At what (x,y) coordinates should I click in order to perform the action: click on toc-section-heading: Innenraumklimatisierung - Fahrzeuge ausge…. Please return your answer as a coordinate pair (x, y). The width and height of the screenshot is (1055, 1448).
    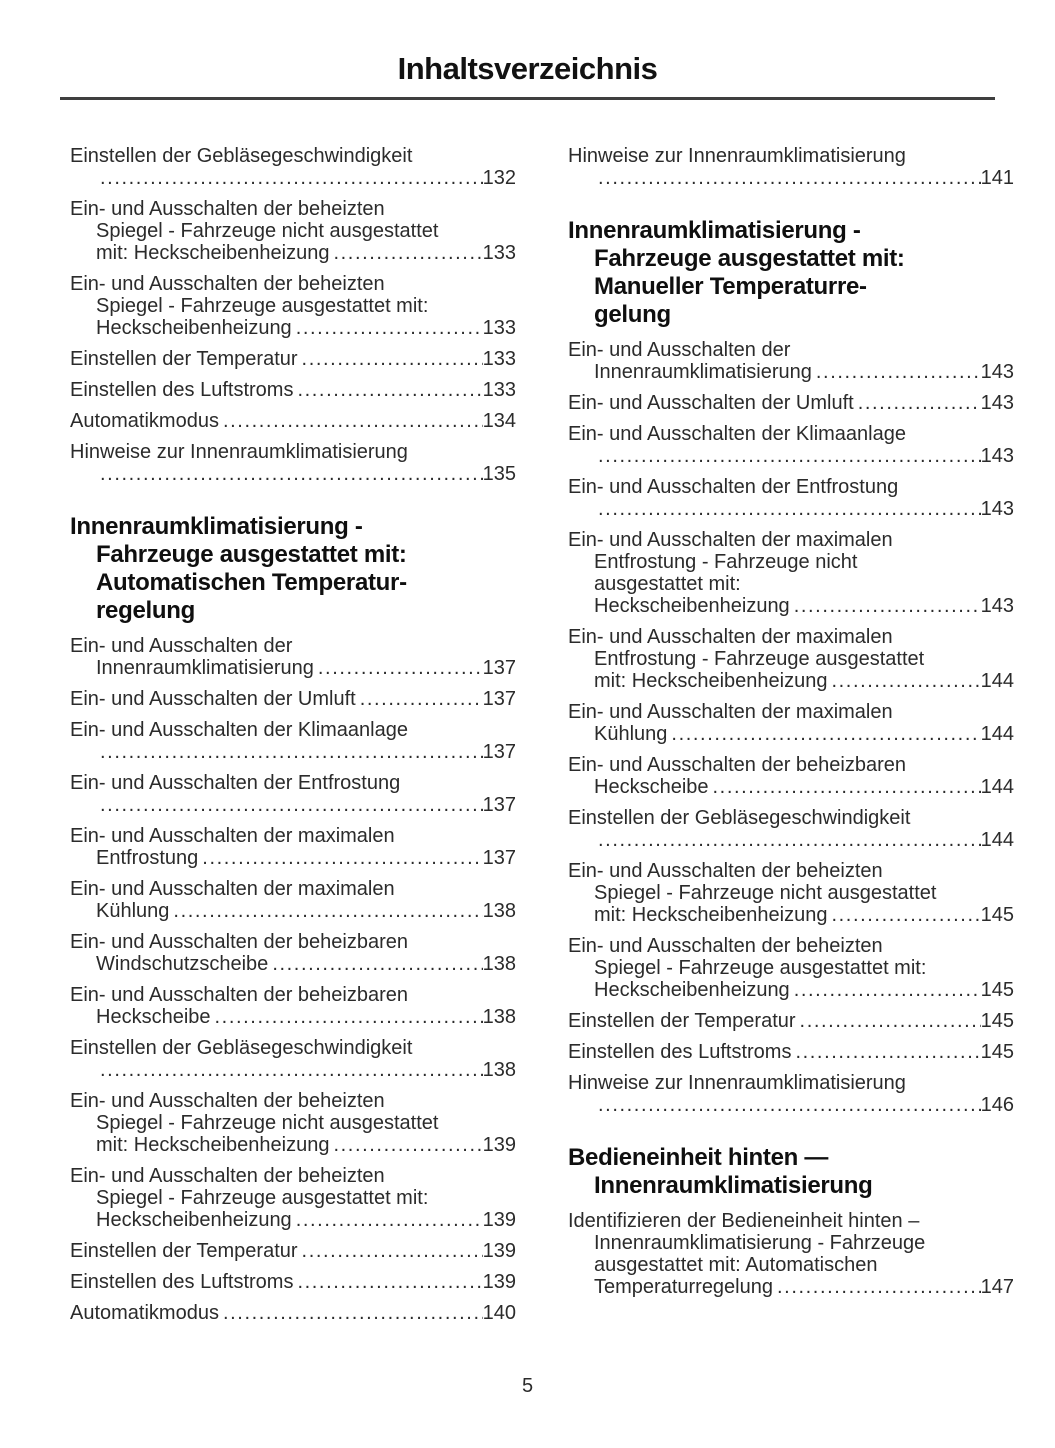
    Looking at the image, I should click on (293, 569).